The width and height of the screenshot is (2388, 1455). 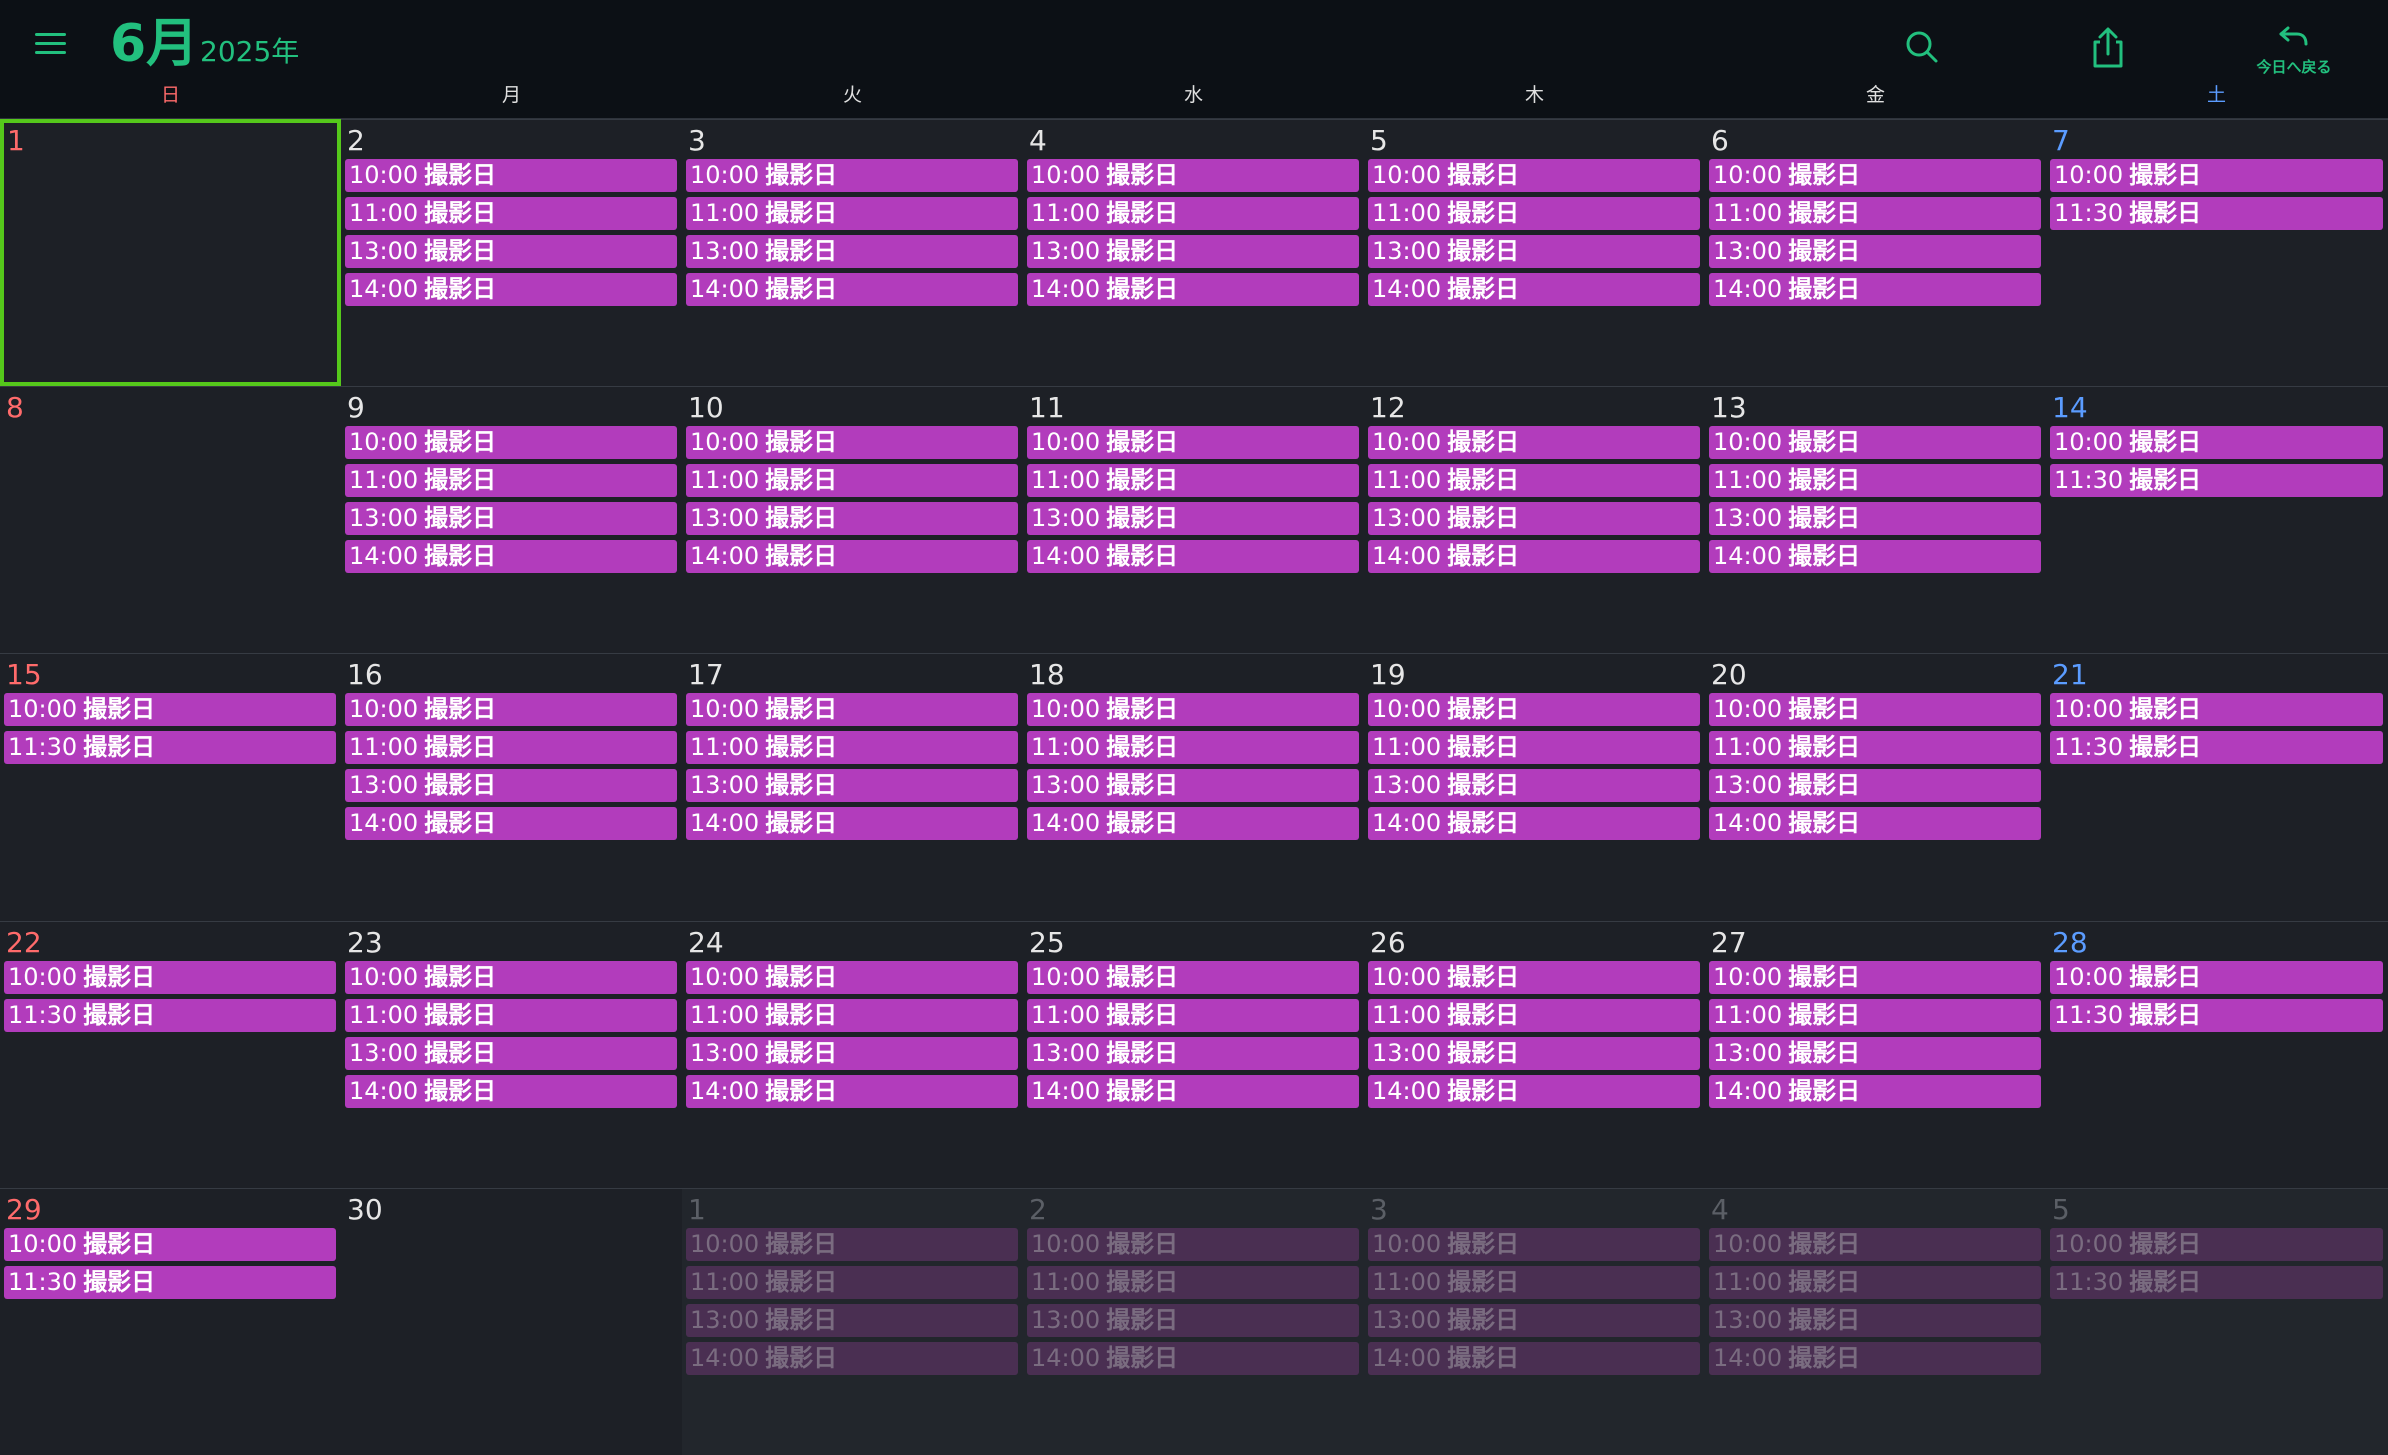 What do you see at coordinates (1875, 1054) in the screenshot?
I see `day-cell: 27 10:00 撮影日 11:00 撮影日 13:00 撮影日 14:00 撮影日` at bounding box center [1875, 1054].